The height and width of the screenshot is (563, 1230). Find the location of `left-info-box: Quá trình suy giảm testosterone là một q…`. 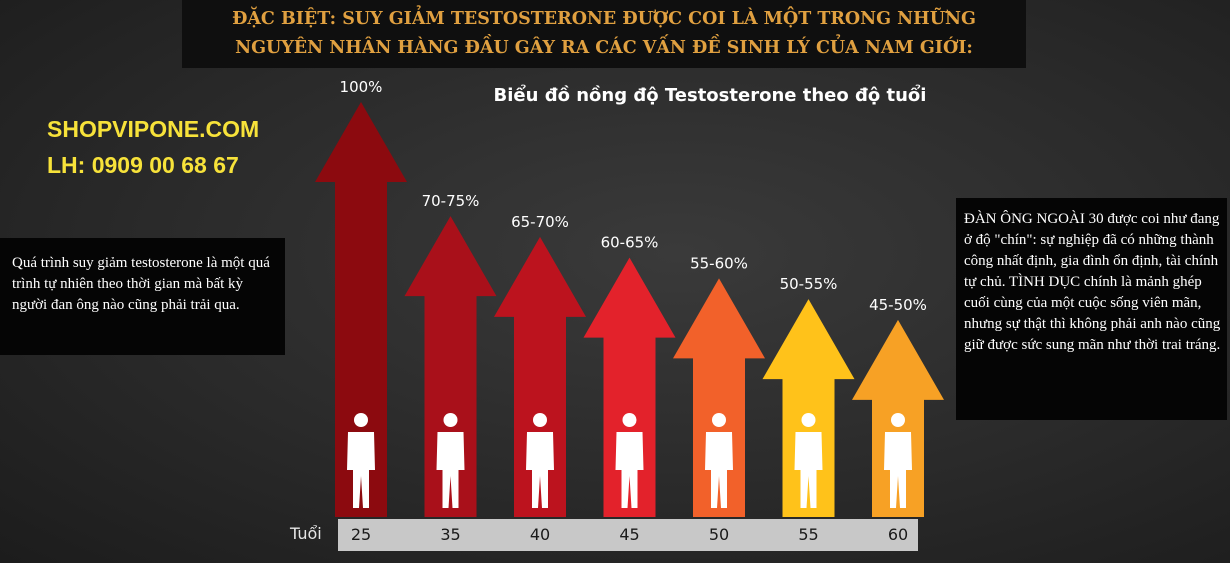

left-info-box: Quá trình suy giảm testosterone là một q… is located at coordinates (142, 296).